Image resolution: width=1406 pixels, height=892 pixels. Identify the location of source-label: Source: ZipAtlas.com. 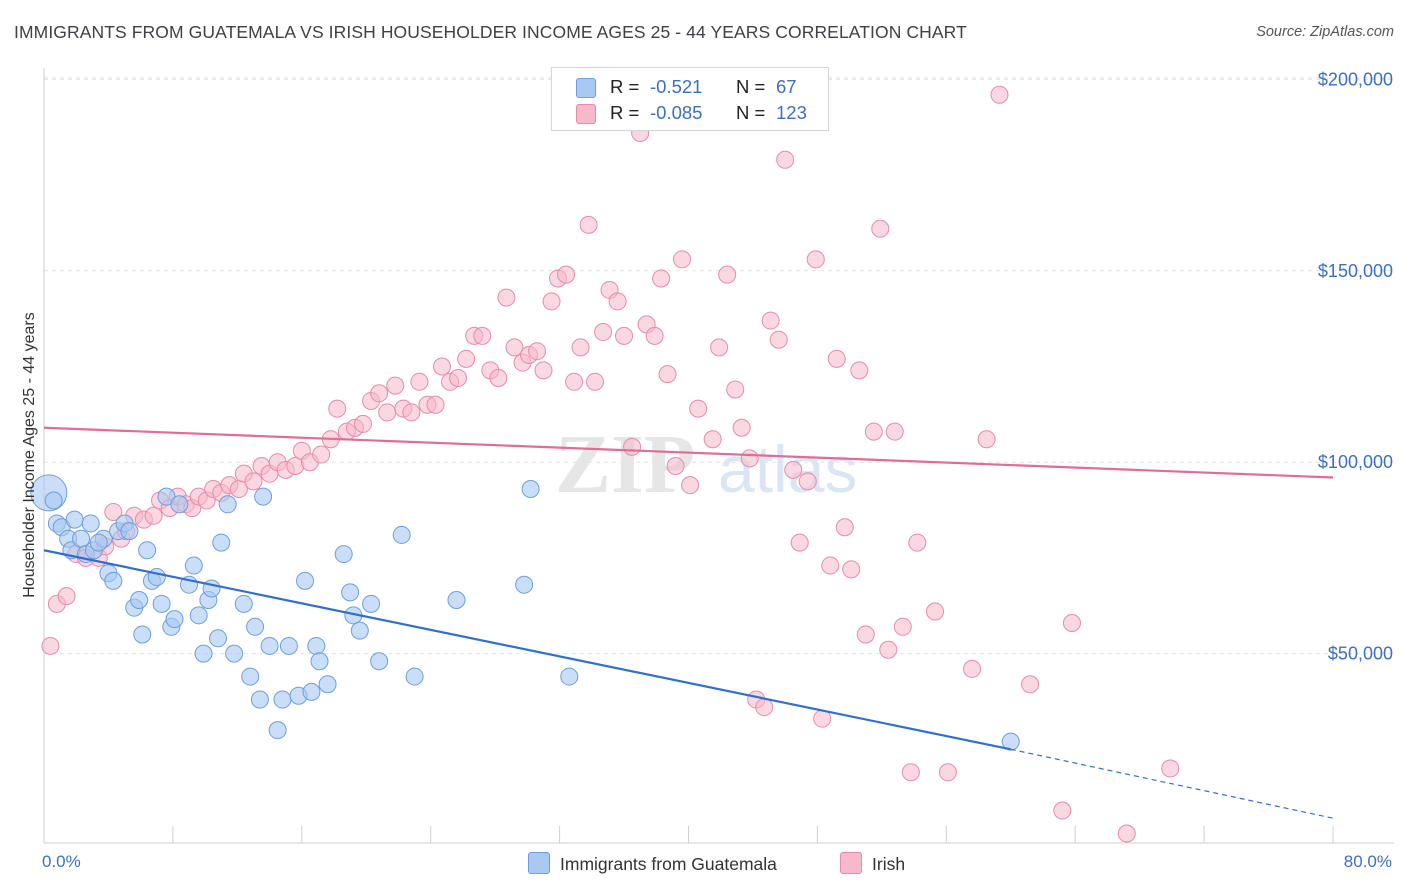
(1325, 32).